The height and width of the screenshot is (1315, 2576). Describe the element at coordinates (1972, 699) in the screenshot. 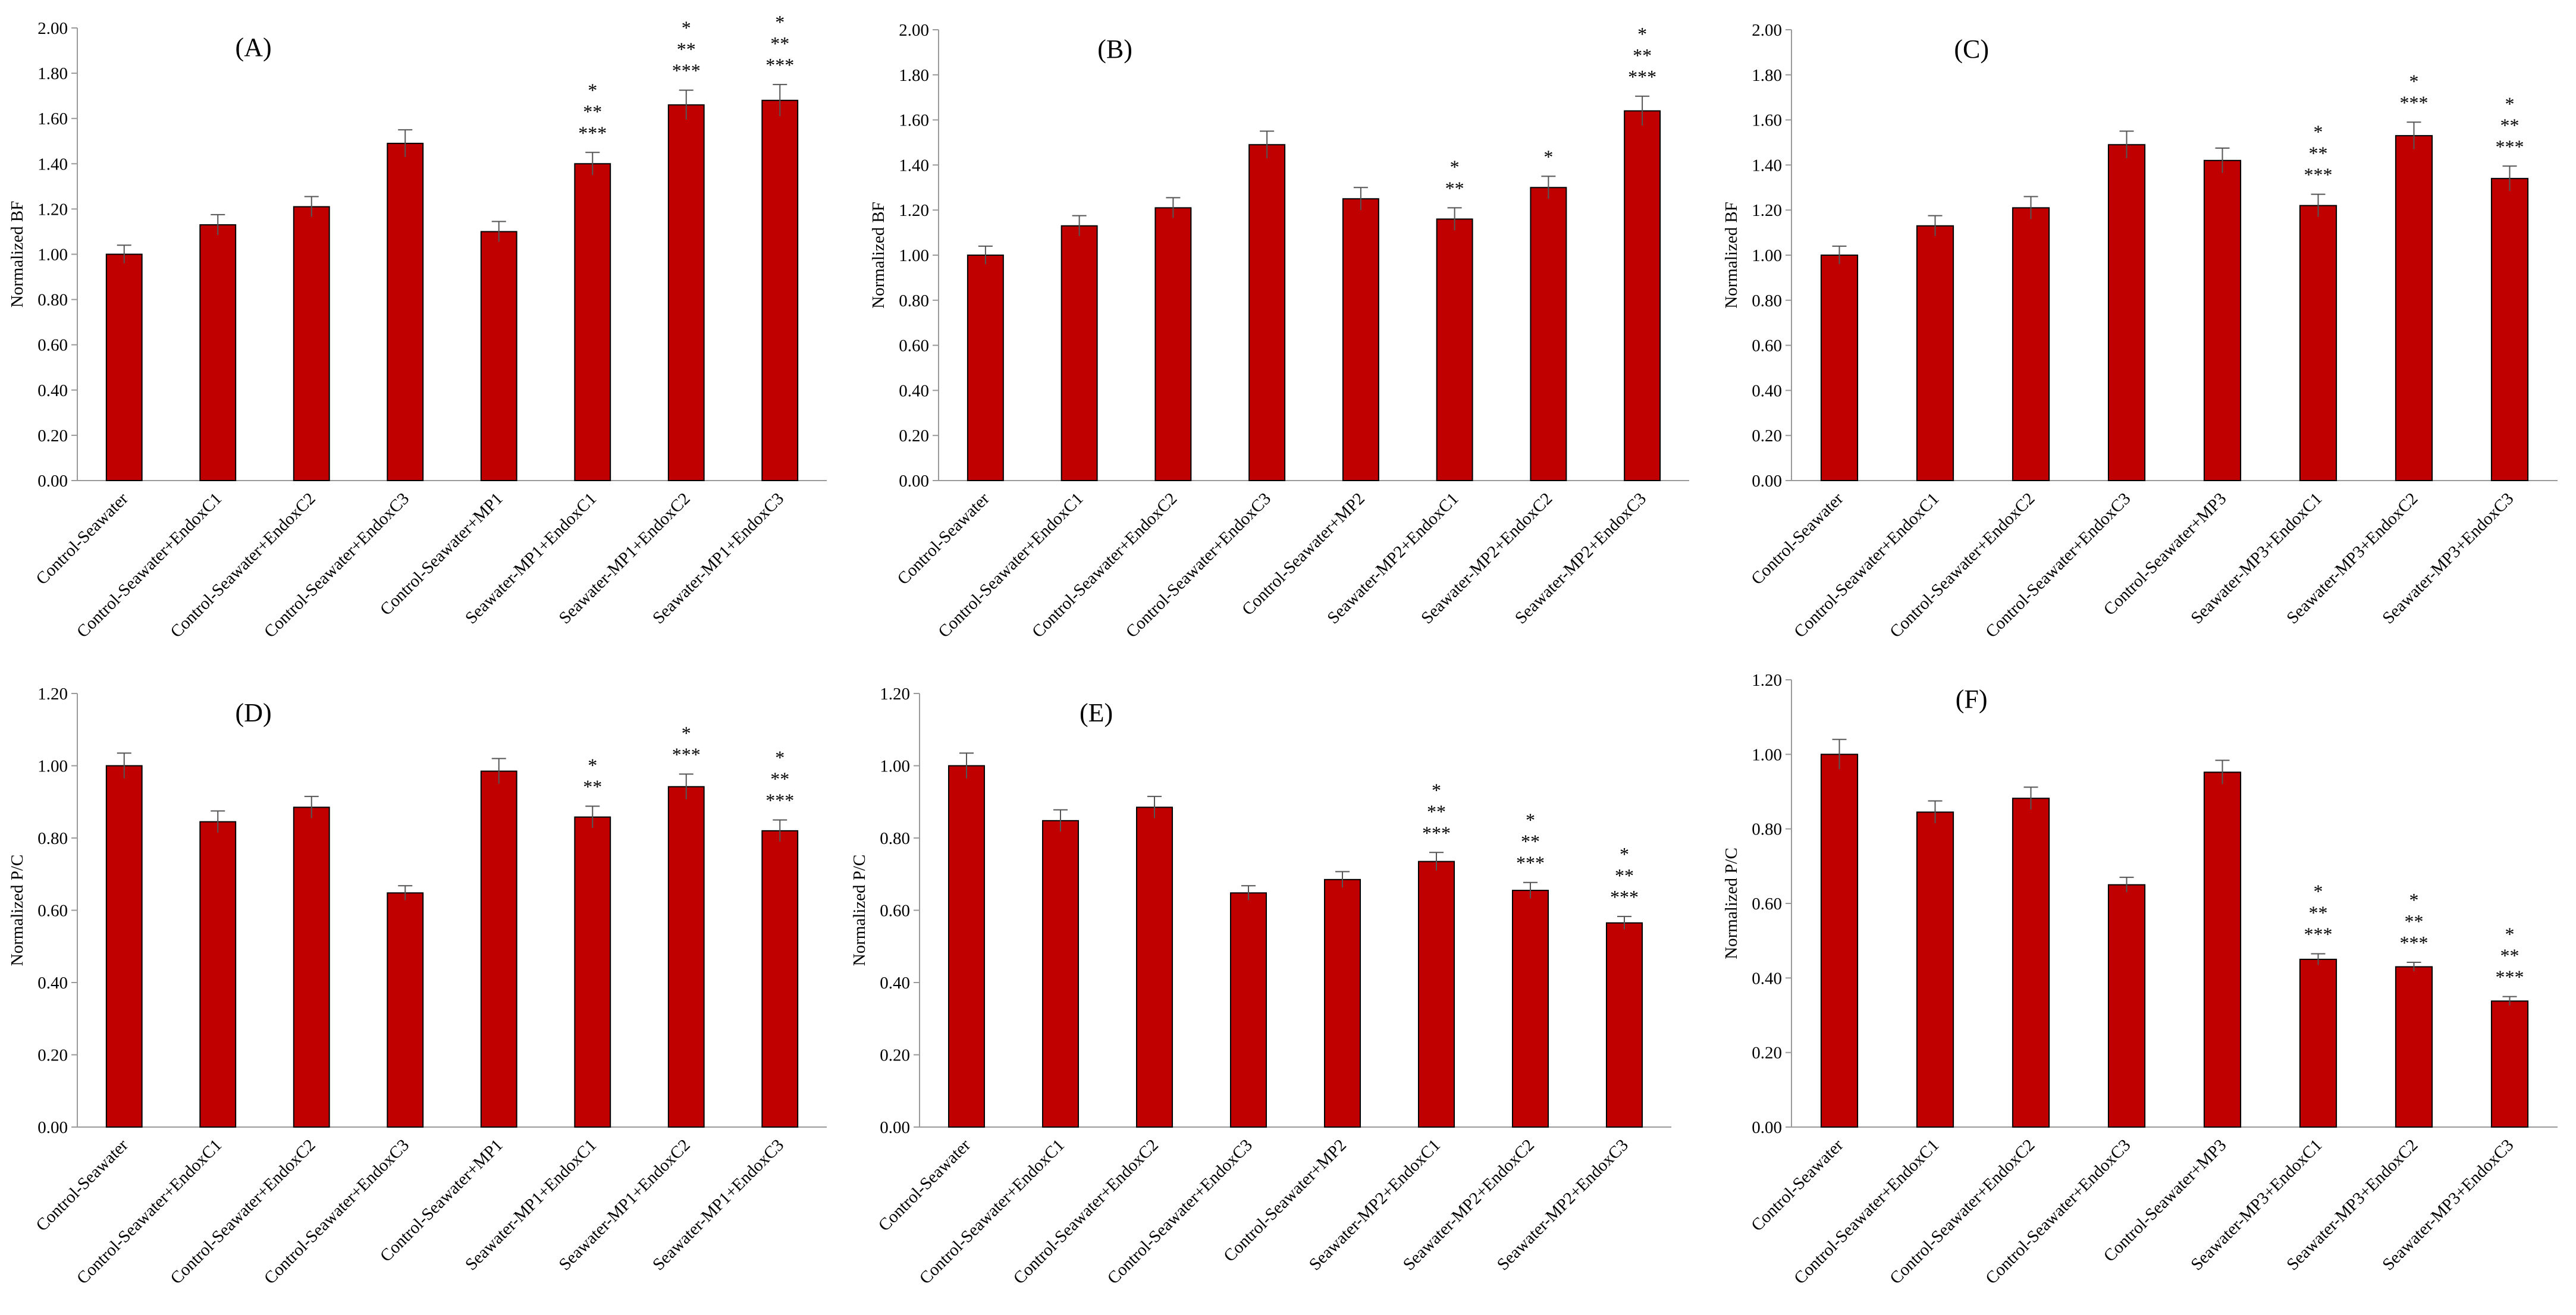

I see `chart-title: (F)` at that location.